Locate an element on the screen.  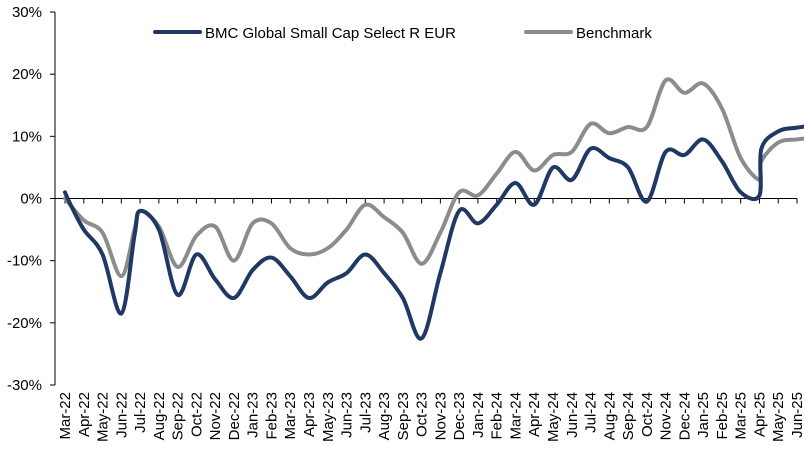
x-tick-label: Sep-24 is located at coordinates (628, 416).